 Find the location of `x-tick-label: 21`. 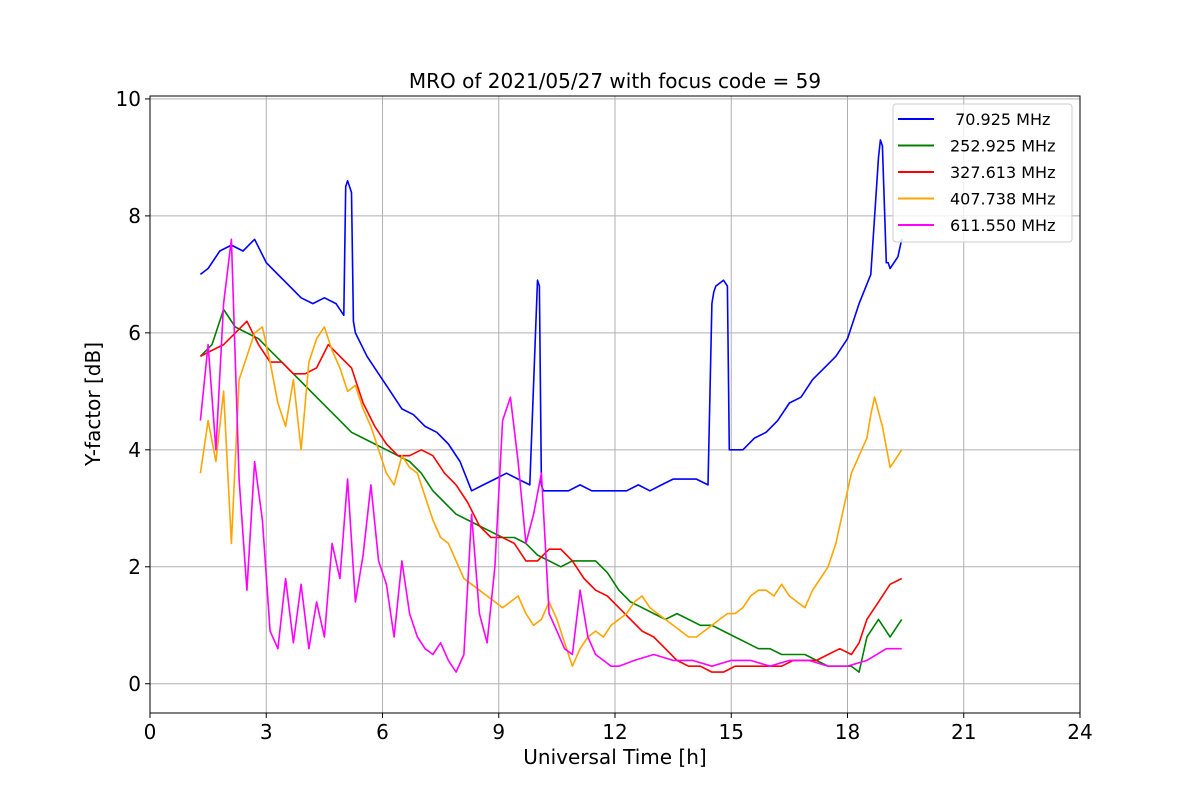

x-tick-label: 21 is located at coordinates (963, 732).